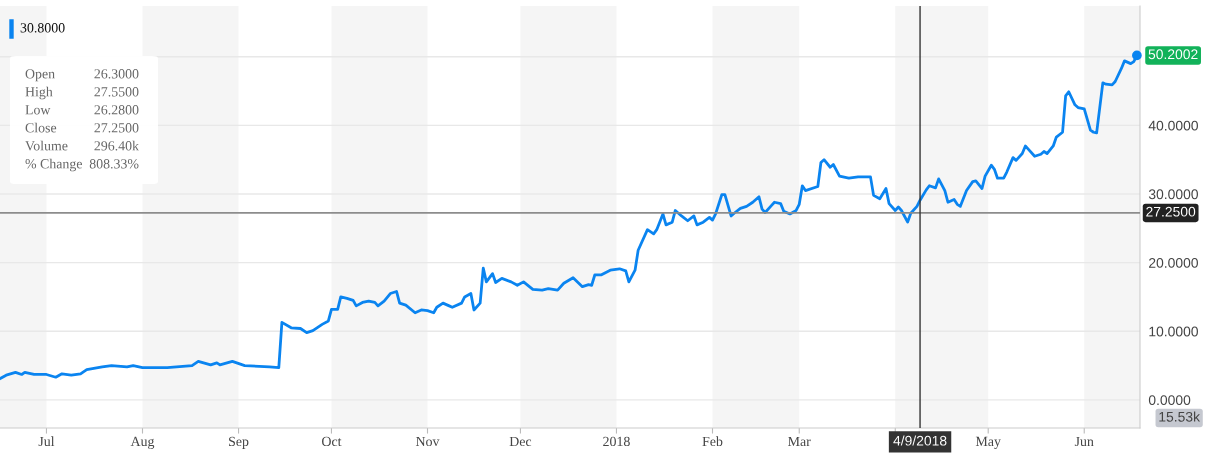  Describe the element at coordinates (1173, 194) in the screenshot. I see `y-tick-label: 30.0000` at that location.